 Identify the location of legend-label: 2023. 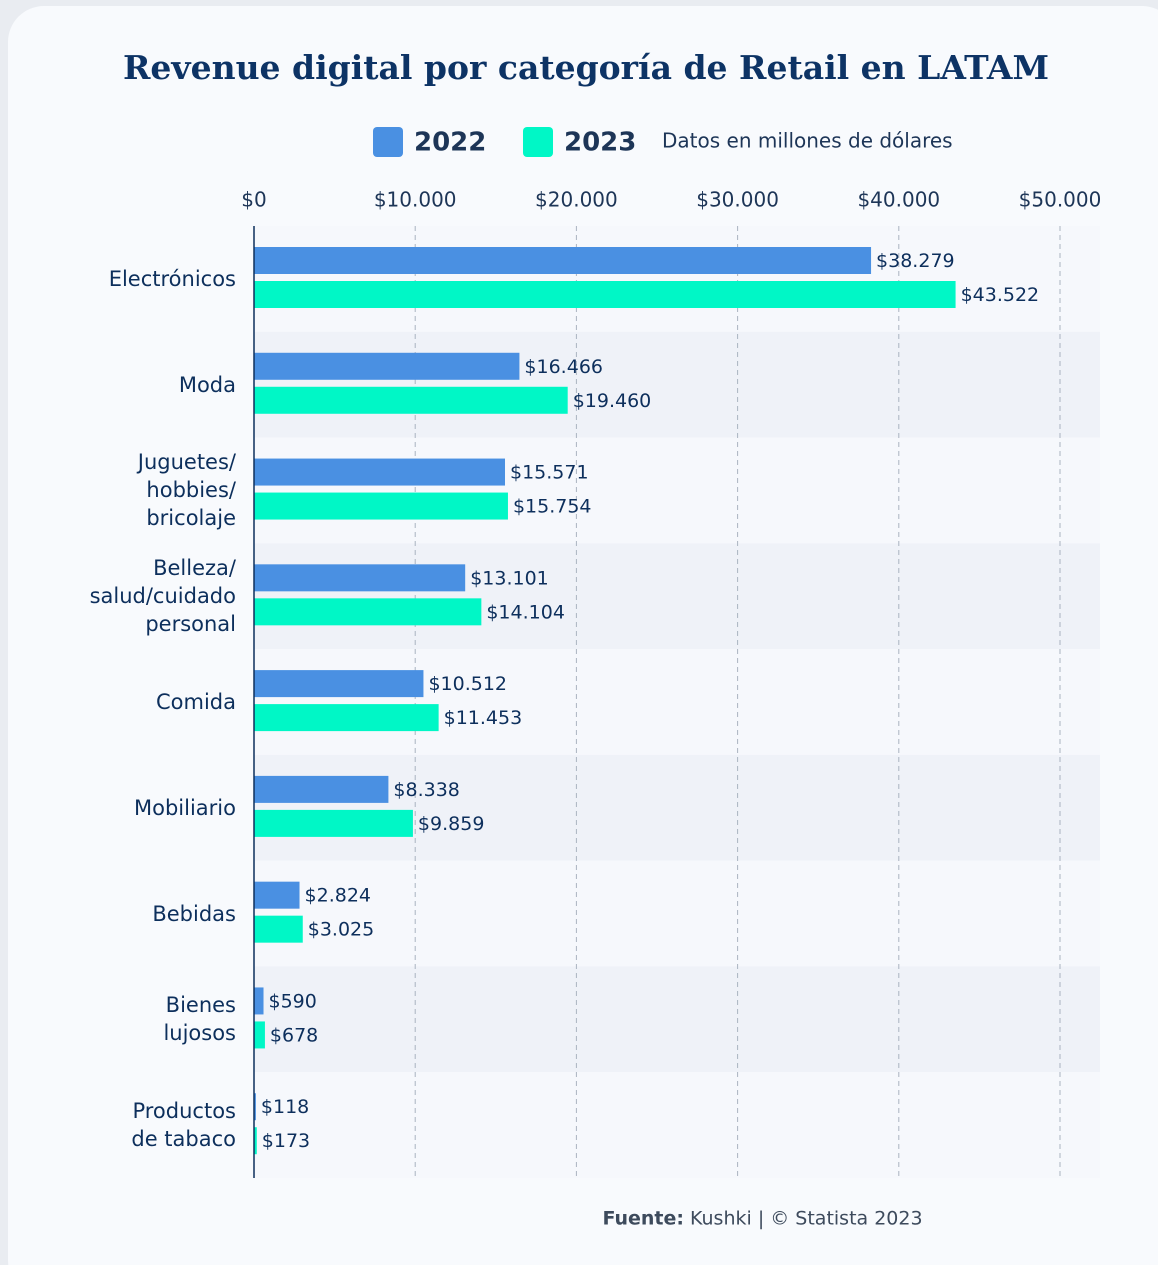
(600, 143).